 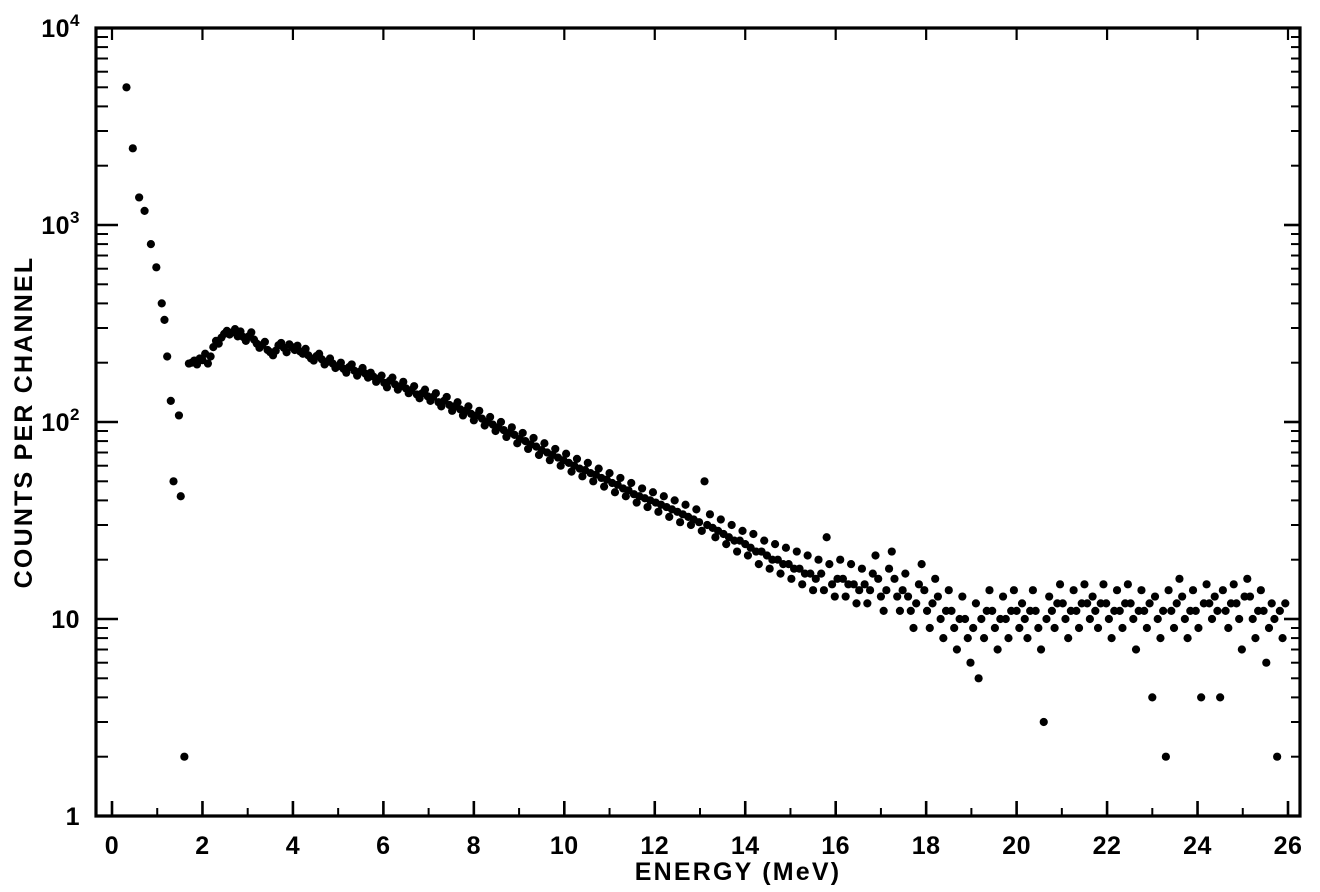 What do you see at coordinates (654, 846) in the screenshot?
I see `x-tick-label: 12` at bounding box center [654, 846].